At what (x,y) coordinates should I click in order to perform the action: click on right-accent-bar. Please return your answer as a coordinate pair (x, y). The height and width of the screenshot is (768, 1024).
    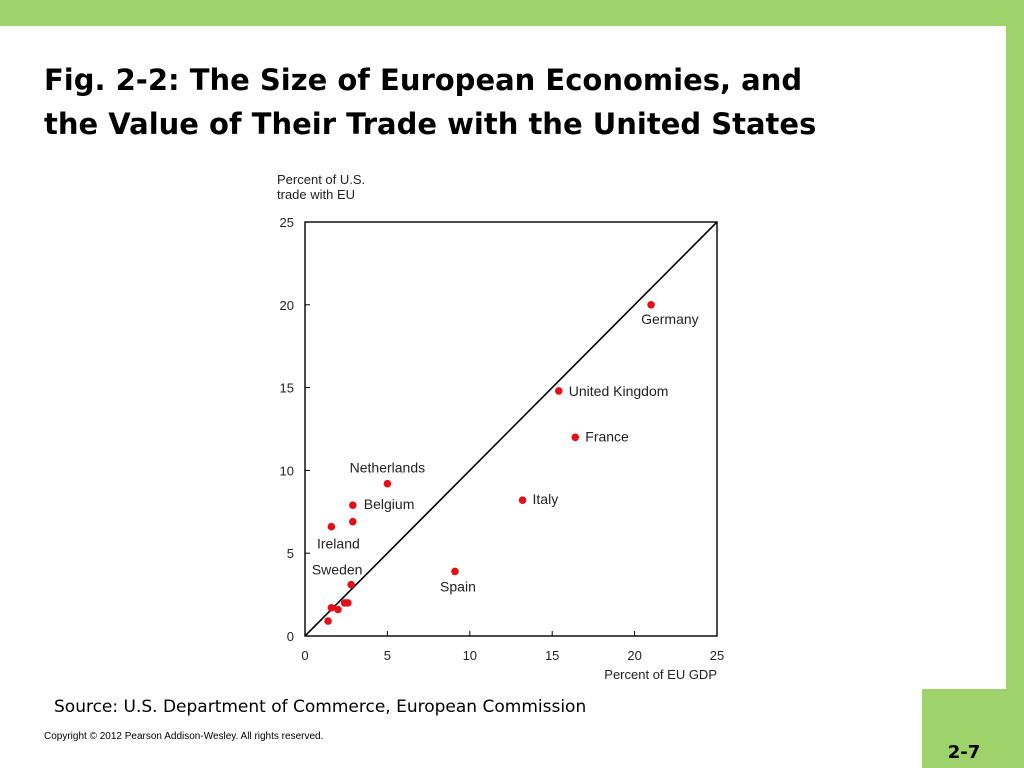
    Looking at the image, I should click on (1015, 384).